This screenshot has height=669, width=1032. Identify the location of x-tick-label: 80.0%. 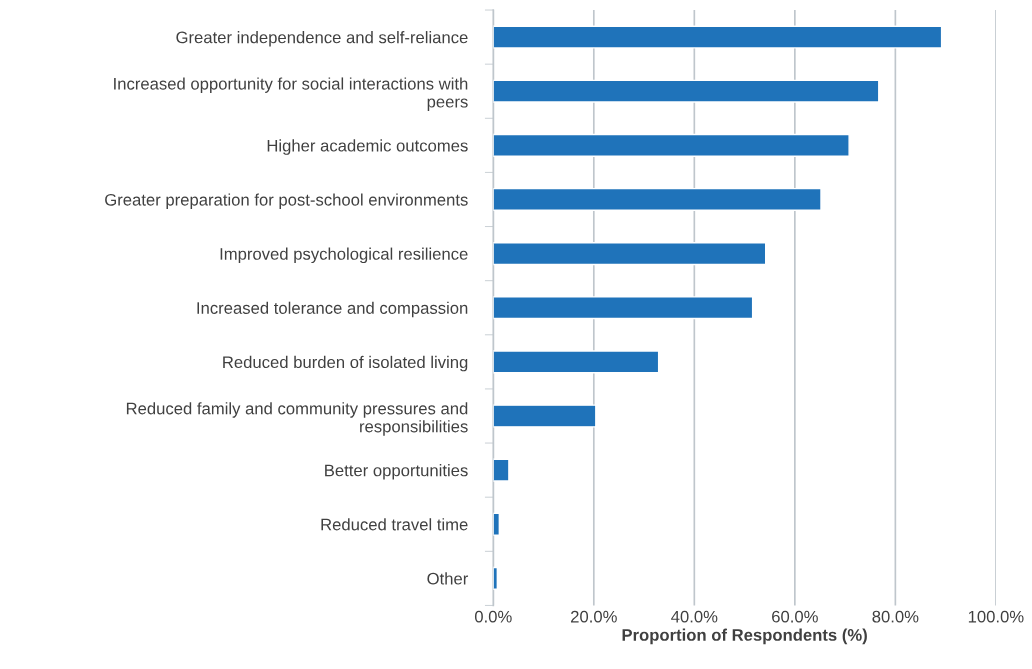
(895, 616).